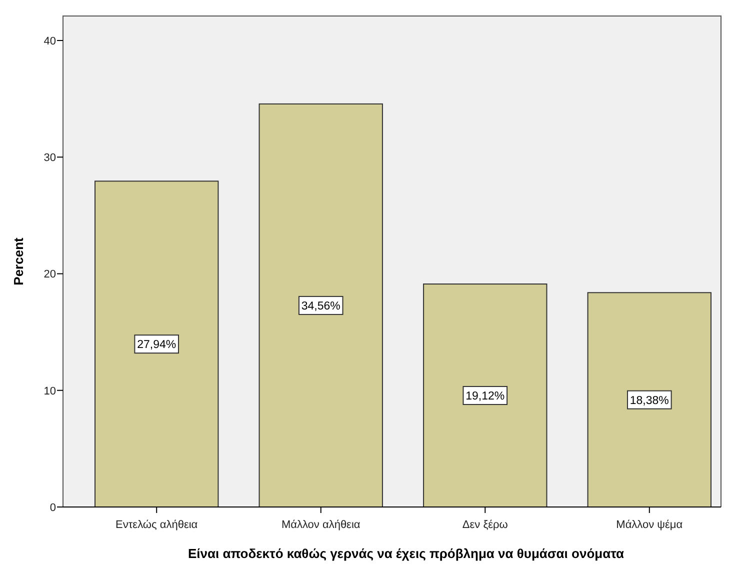  Describe the element at coordinates (157, 525) in the screenshot. I see `x-tick-label: Εντελώς αλήθεια` at that location.